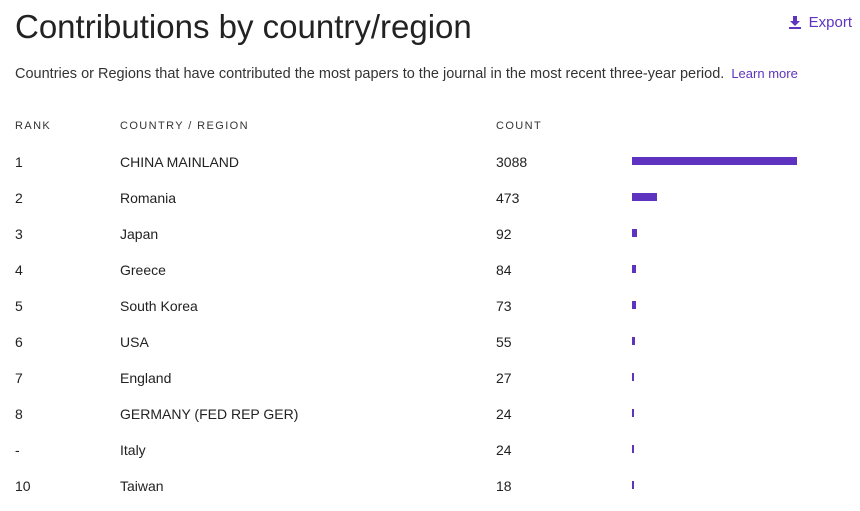  What do you see at coordinates (430, 198) in the screenshot?
I see `table-row: 2 Romania 473` at bounding box center [430, 198].